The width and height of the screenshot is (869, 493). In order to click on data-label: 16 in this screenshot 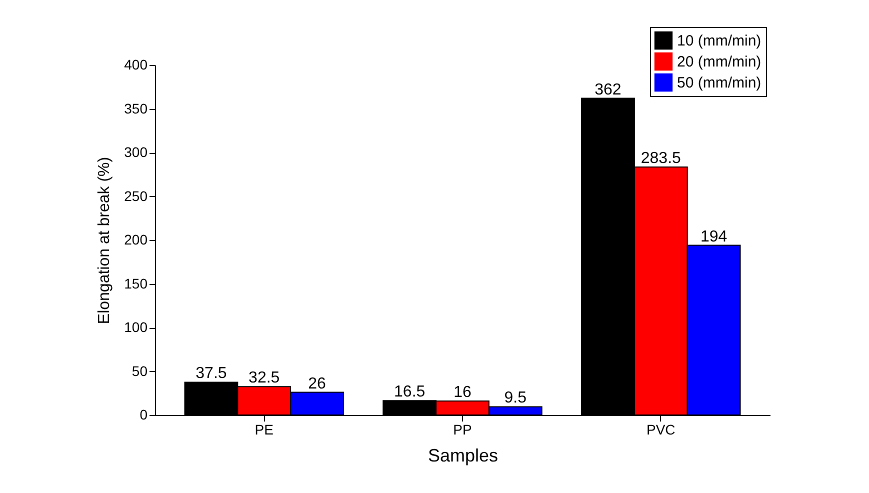, I will do `click(463, 392)`.